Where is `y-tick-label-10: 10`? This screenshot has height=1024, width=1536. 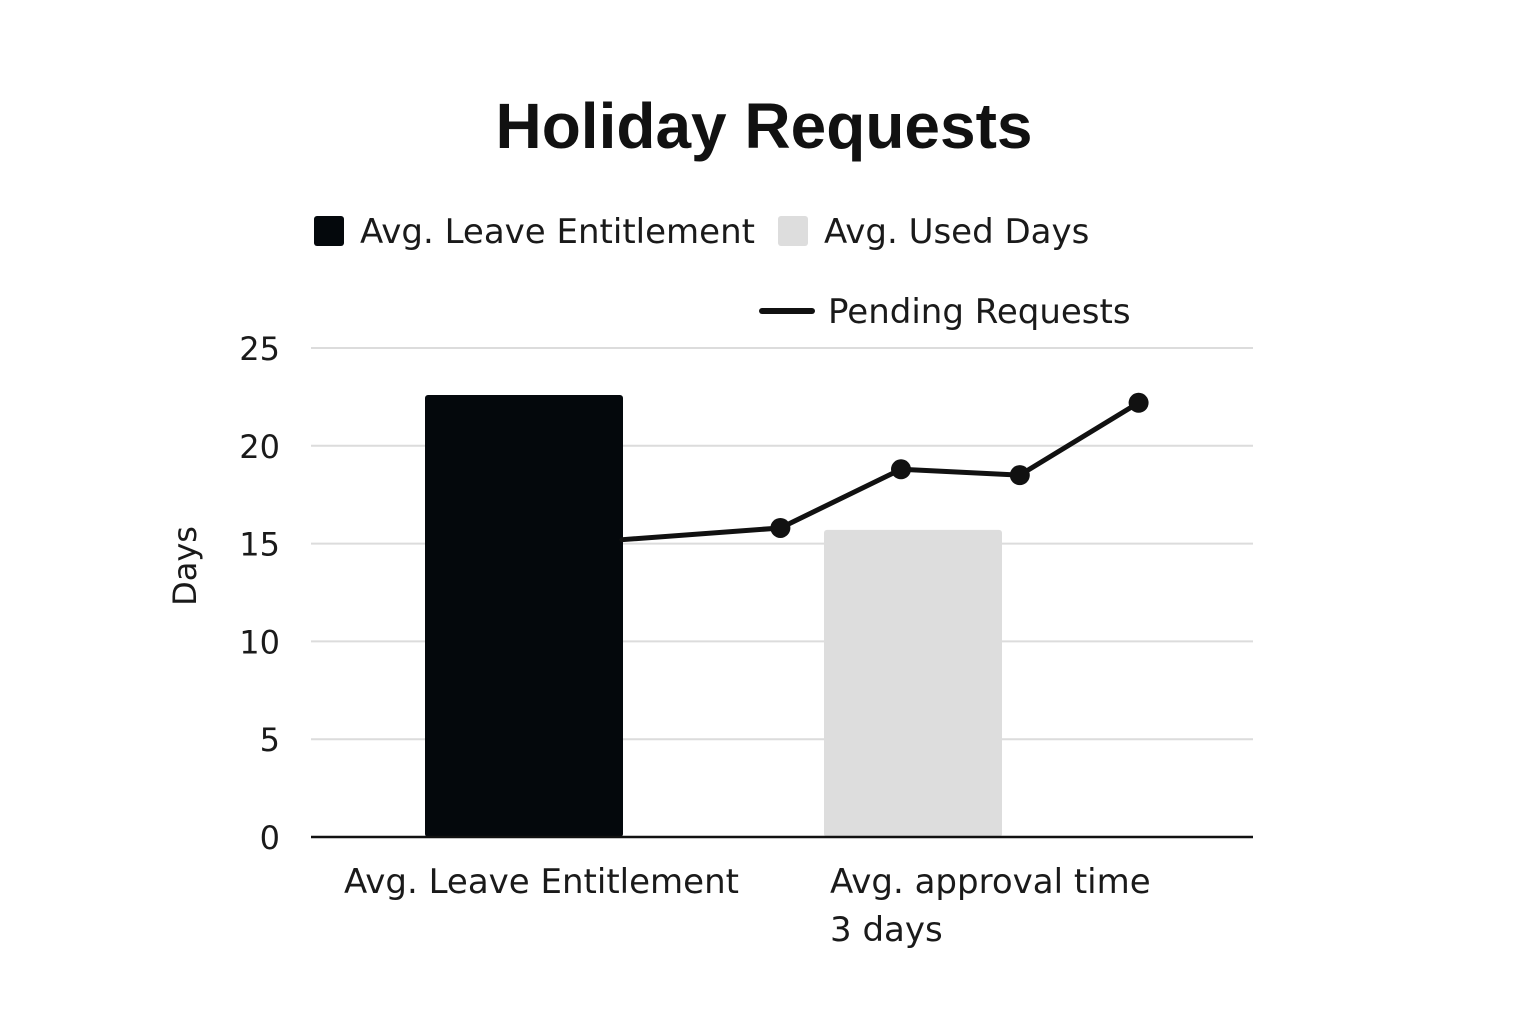 y-tick-label-10: 10 is located at coordinates (259, 642).